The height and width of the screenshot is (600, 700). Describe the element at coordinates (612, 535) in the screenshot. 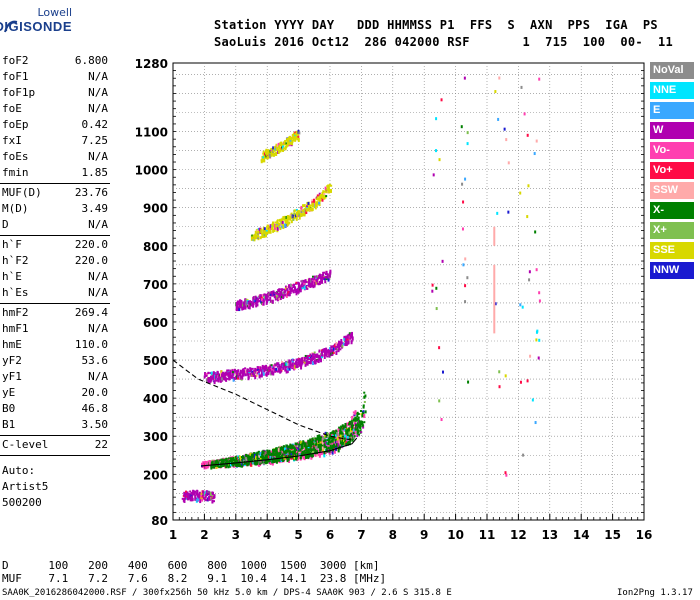

I see `x-tick-label: 15` at that location.